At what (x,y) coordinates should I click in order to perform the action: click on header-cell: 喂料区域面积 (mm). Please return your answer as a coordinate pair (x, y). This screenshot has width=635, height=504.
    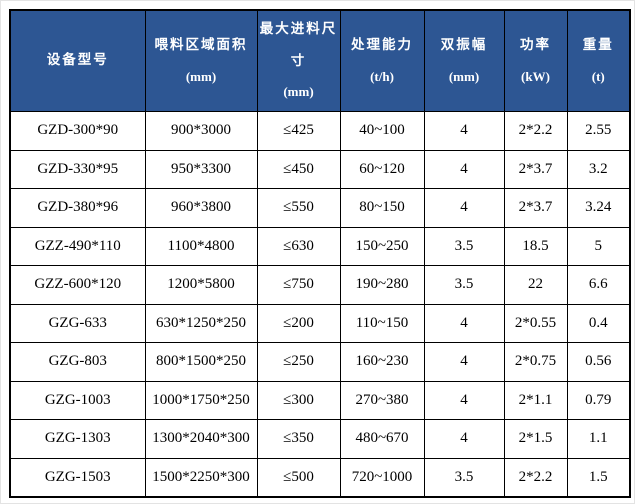
    Looking at the image, I should click on (201, 60).